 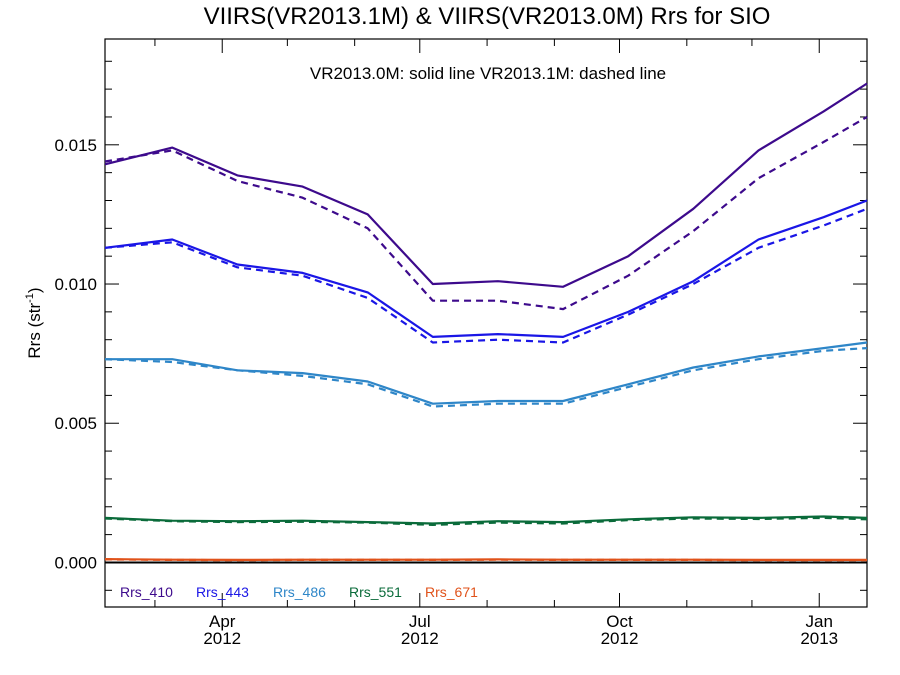 I want to click on y-tick-label: 0.005, so click(x=75, y=423).